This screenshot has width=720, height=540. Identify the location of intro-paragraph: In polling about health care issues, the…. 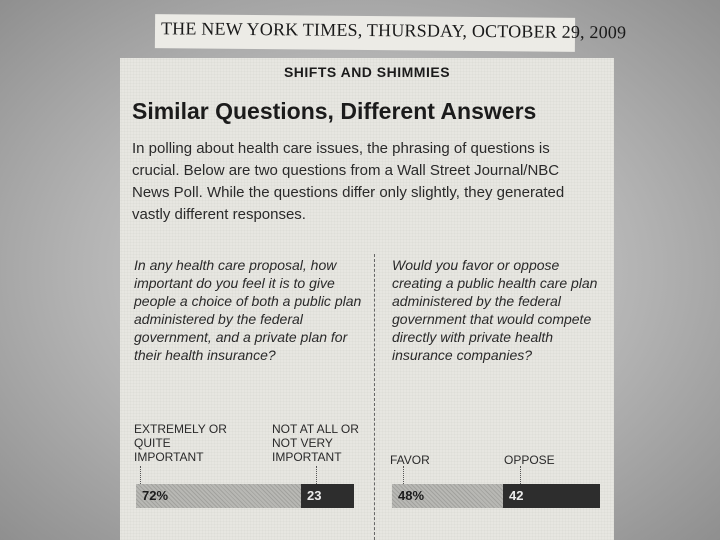
(348, 181).